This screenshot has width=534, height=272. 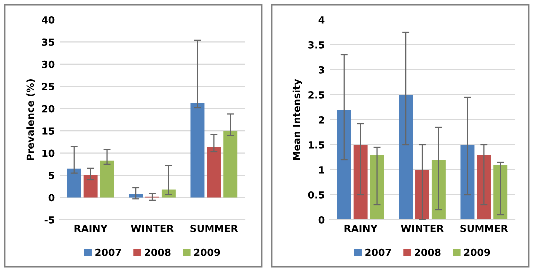 I want to click on y-tick-label: 30, so click(x=48, y=64).